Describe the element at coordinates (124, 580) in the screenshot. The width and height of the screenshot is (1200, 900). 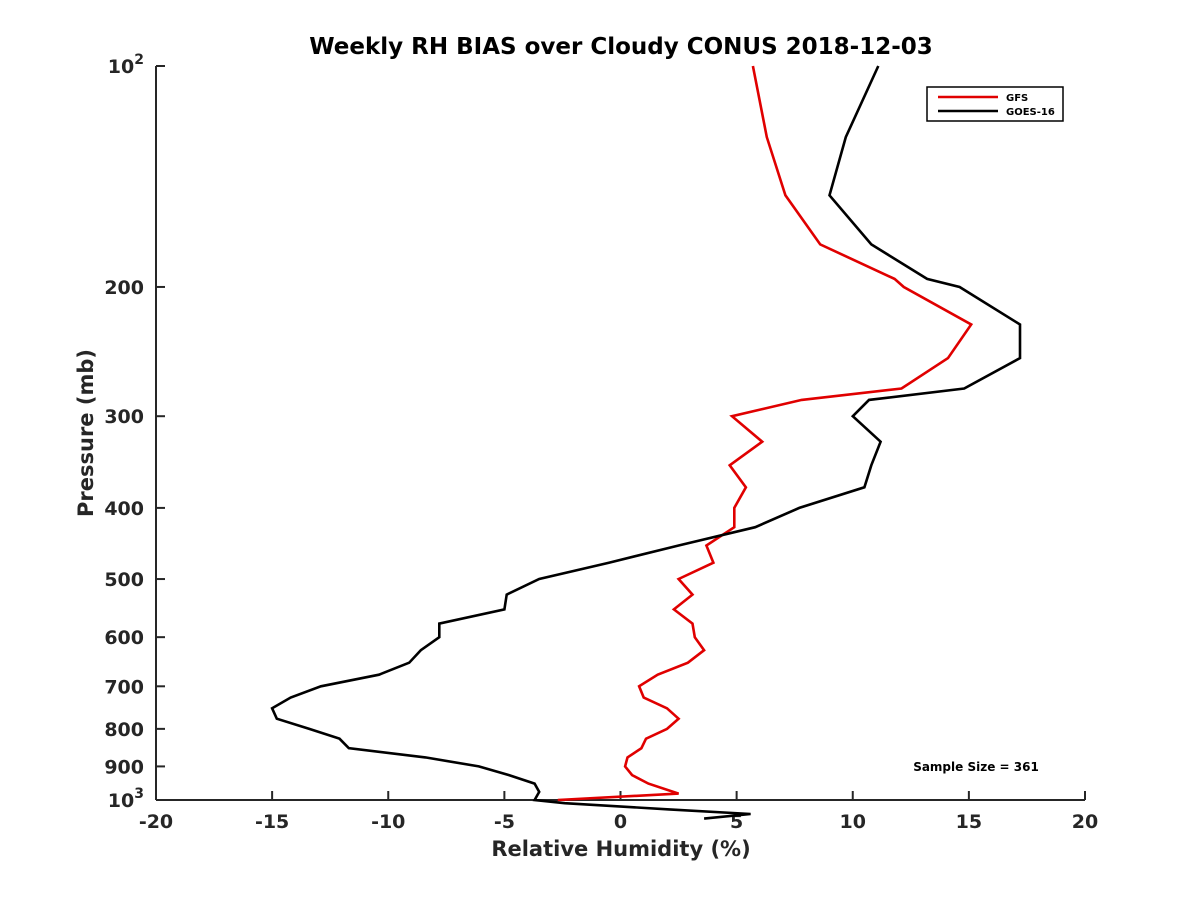
I see `y-tick-label: 500` at that location.